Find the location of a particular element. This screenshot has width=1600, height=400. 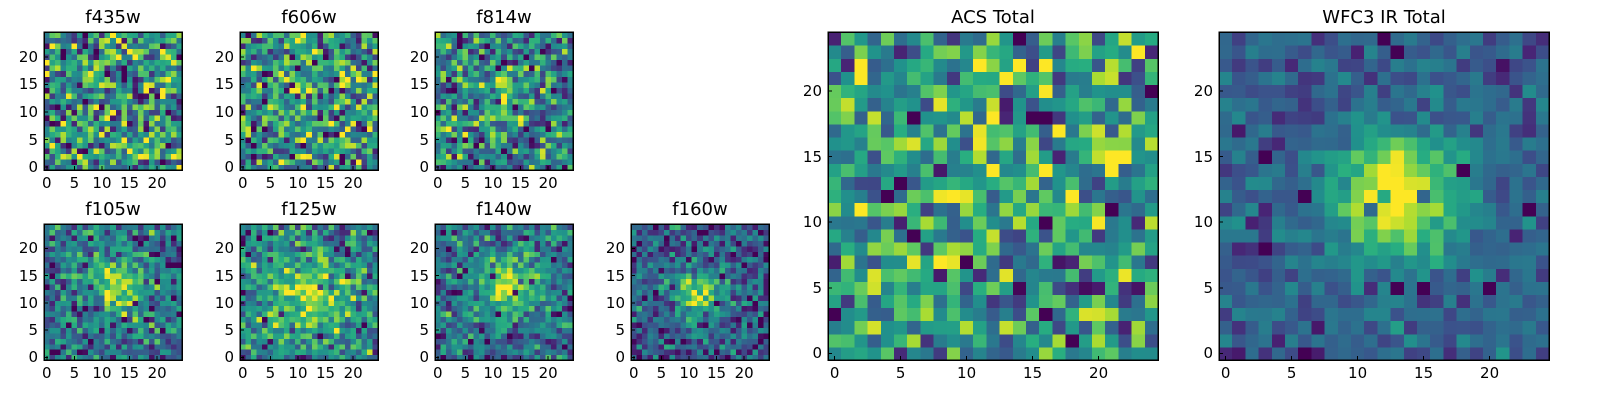

y-tick-label: 15 is located at coordinates (419, 84).